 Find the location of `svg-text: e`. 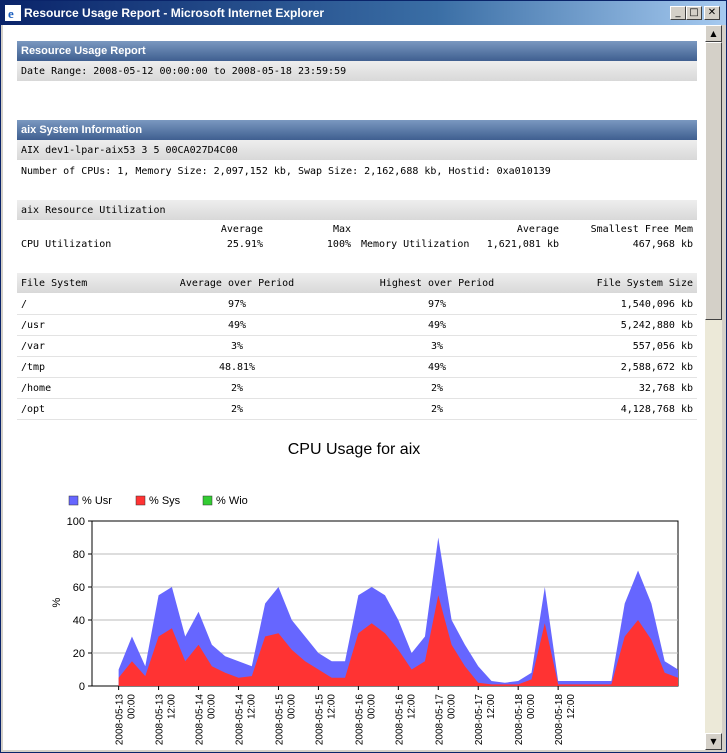

svg-text: e is located at coordinates (11, 13).